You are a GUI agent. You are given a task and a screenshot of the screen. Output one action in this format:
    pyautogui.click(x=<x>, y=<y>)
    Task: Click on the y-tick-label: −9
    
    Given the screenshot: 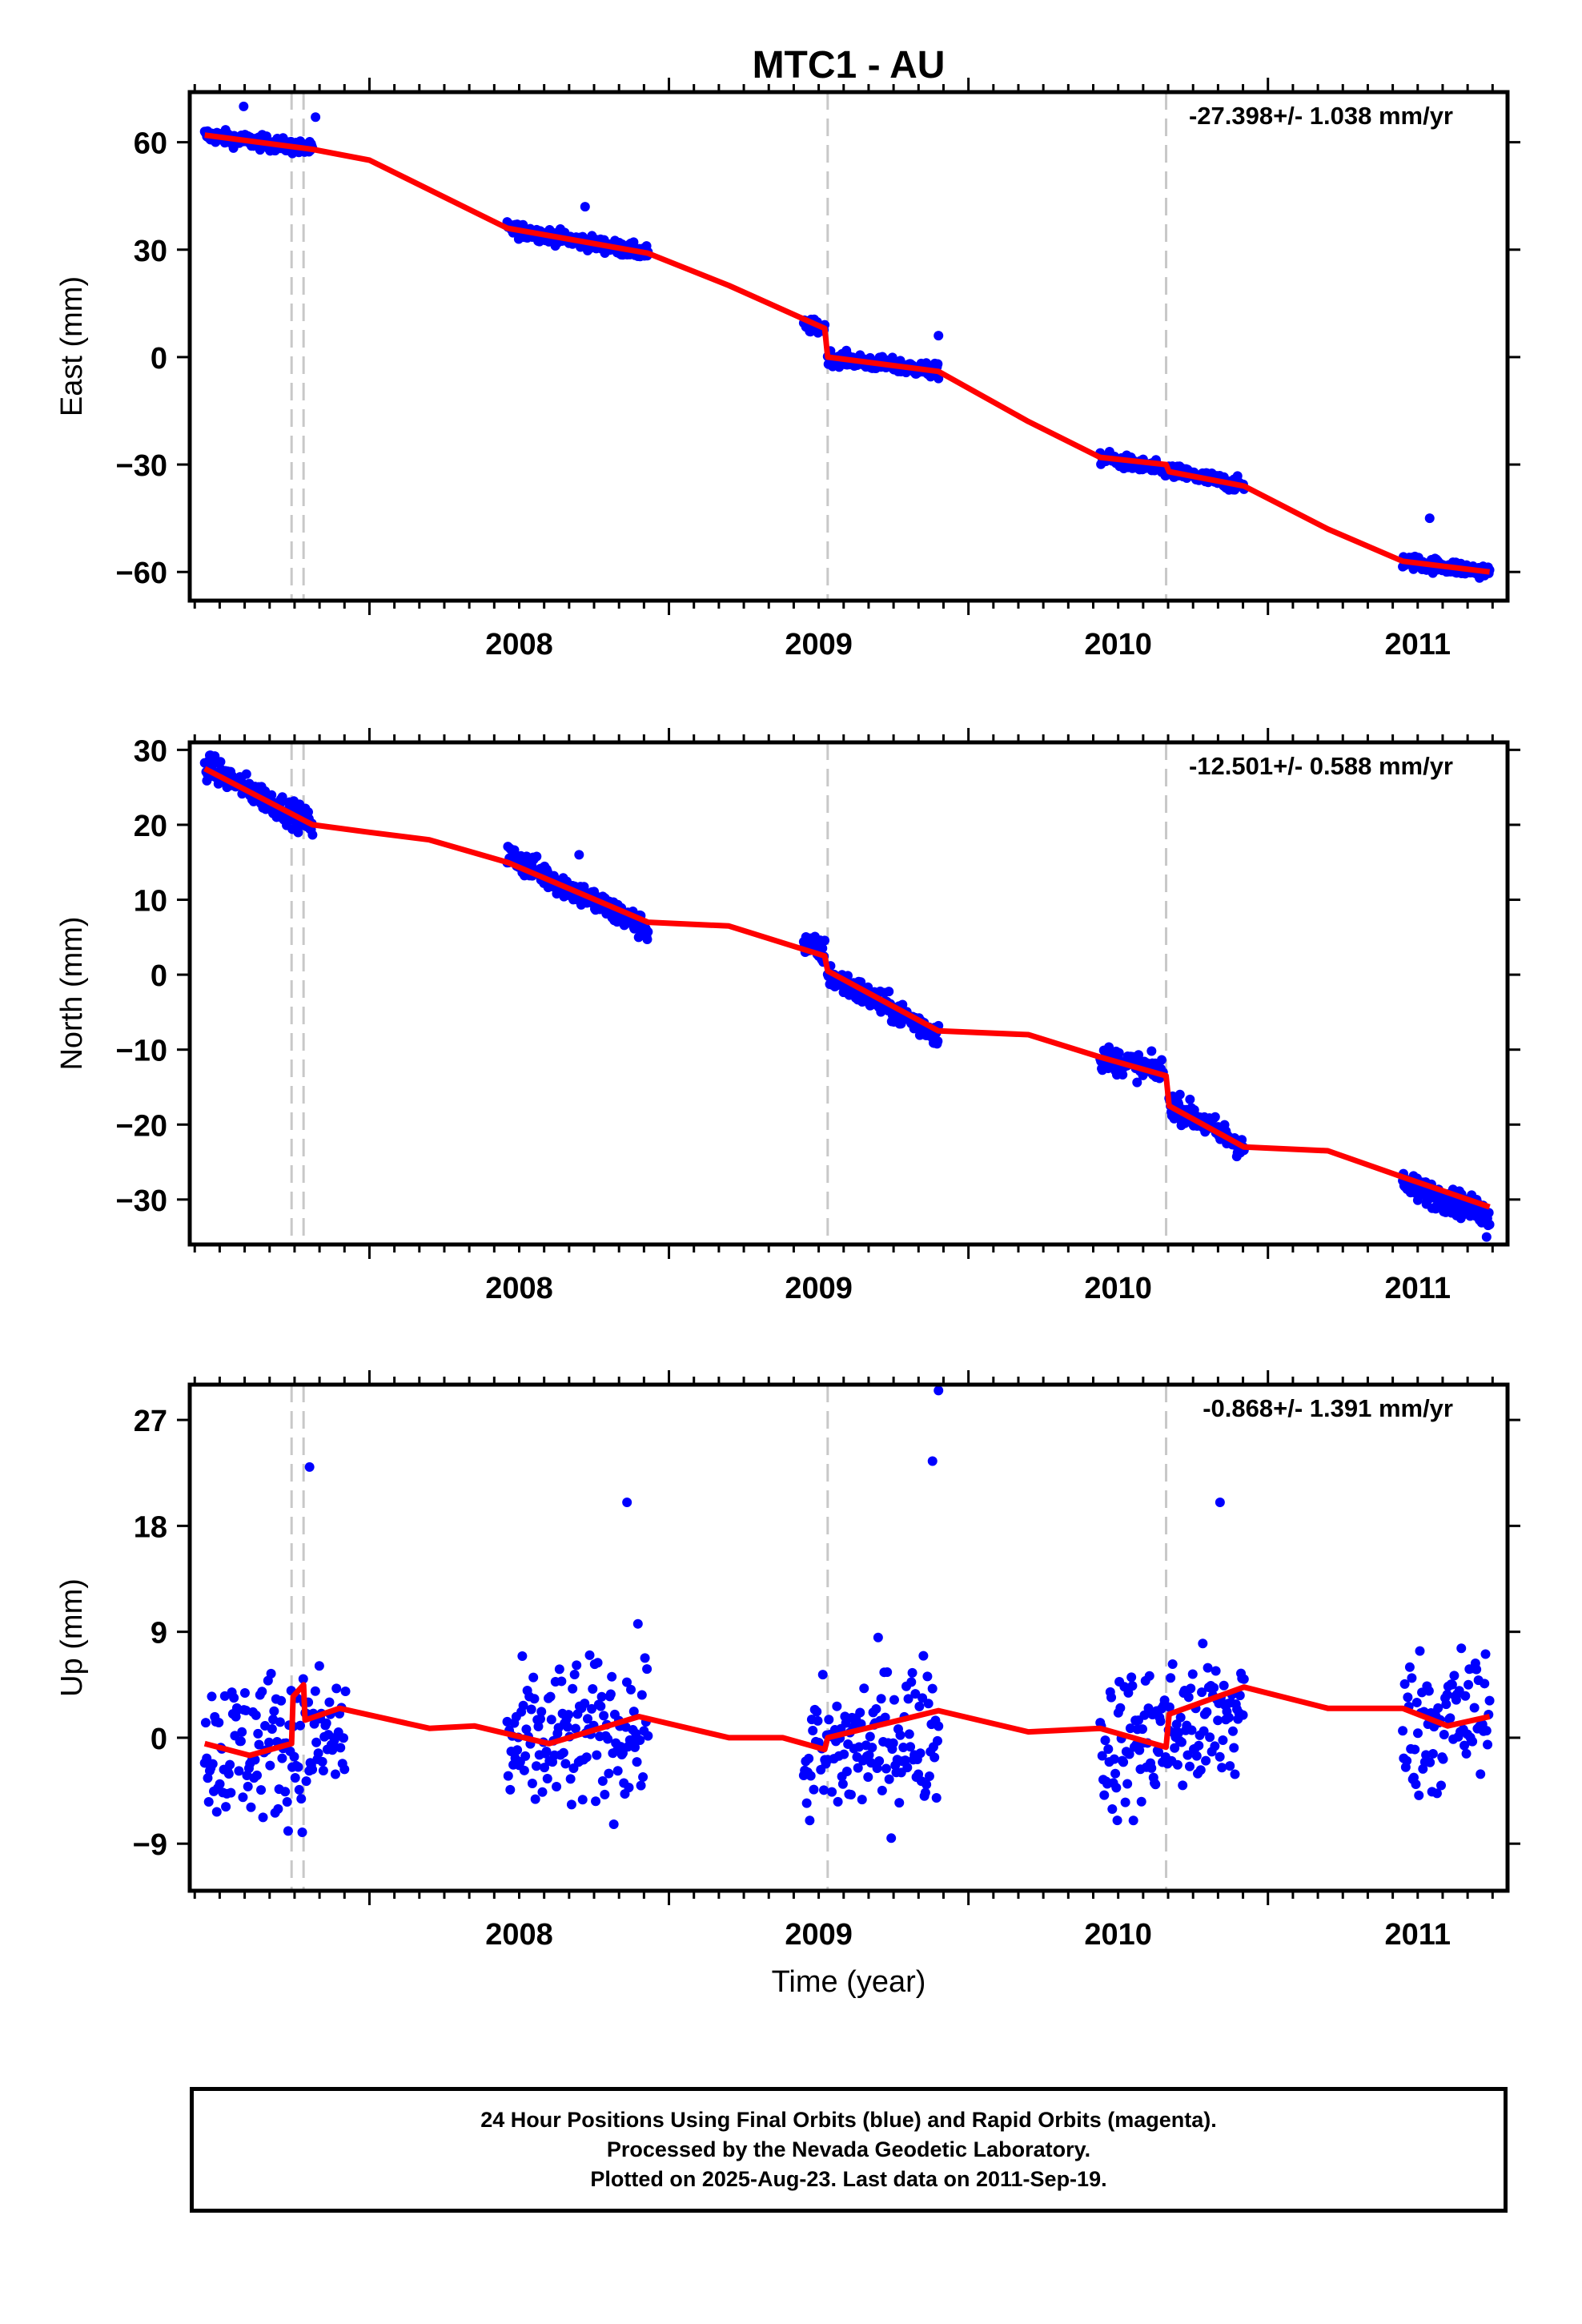 What is the action you would take?
    pyautogui.click(x=150, y=1845)
    